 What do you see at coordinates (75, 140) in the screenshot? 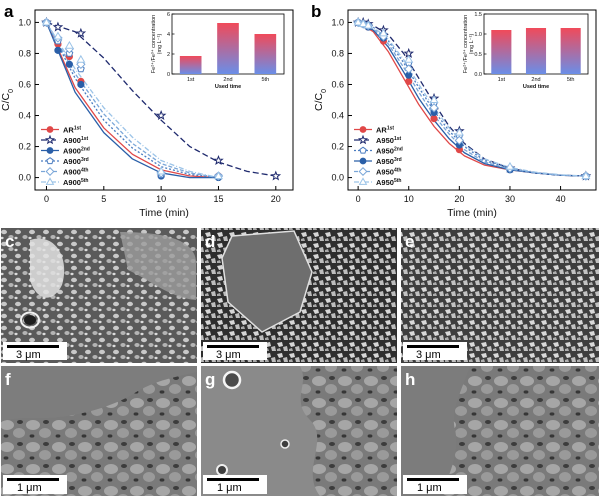
I see `legend-label-1: A9001st` at bounding box center [75, 140].